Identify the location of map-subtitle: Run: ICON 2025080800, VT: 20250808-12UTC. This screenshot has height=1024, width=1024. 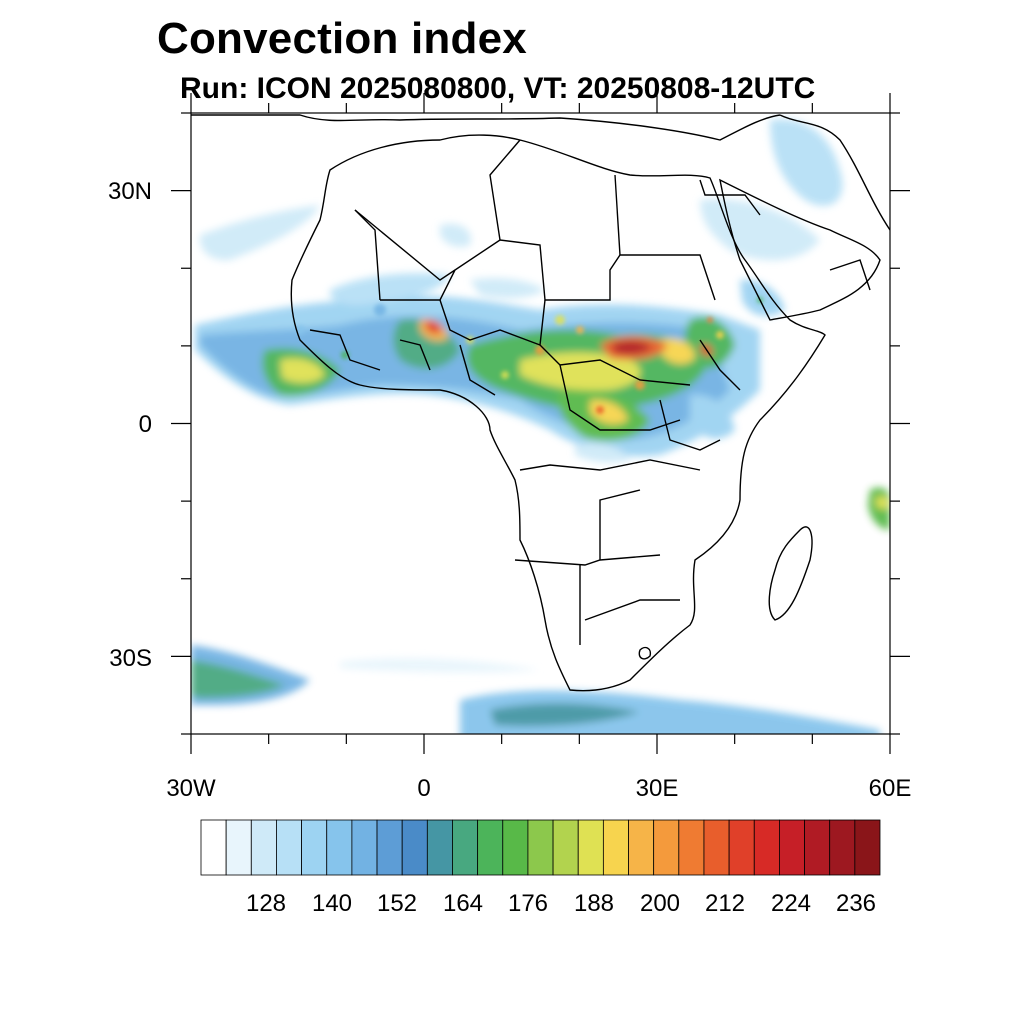
(498, 88).